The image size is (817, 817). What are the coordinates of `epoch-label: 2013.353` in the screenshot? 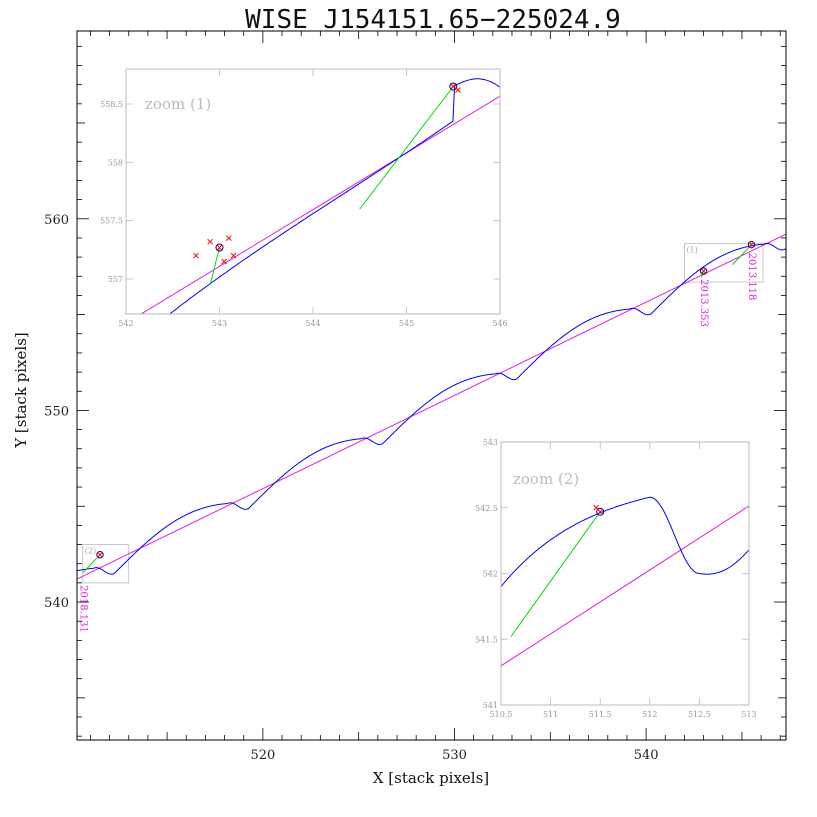 It's located at (703, 303).